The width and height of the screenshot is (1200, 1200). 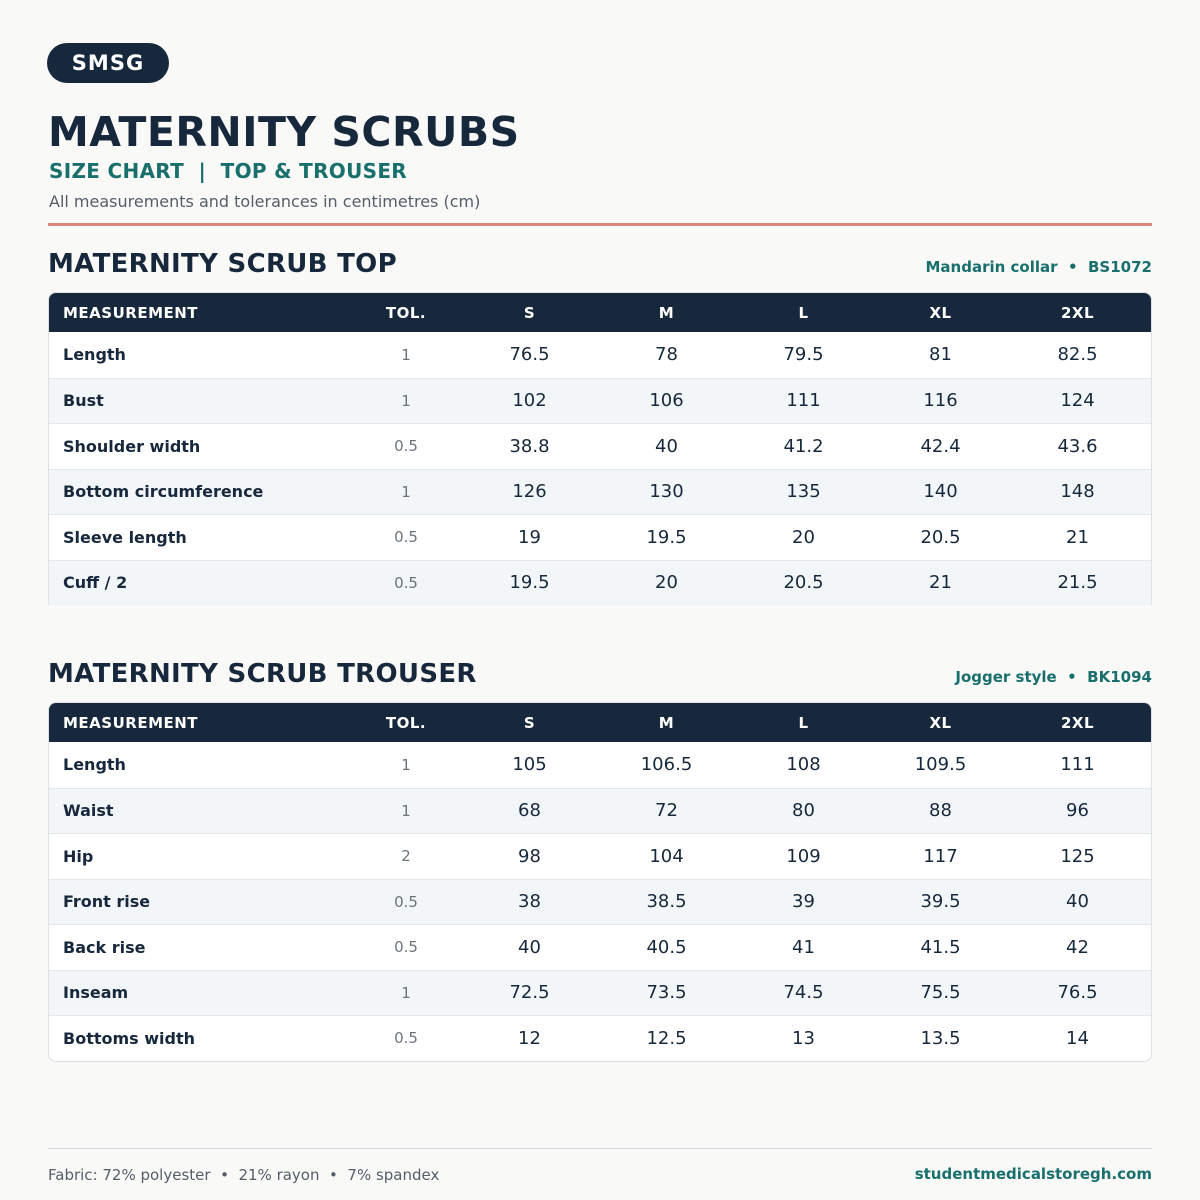 I want to click on table-row: Inseam 1 72.5 73.5 74.5 75.5 76.5, so click(x=600, y=992).